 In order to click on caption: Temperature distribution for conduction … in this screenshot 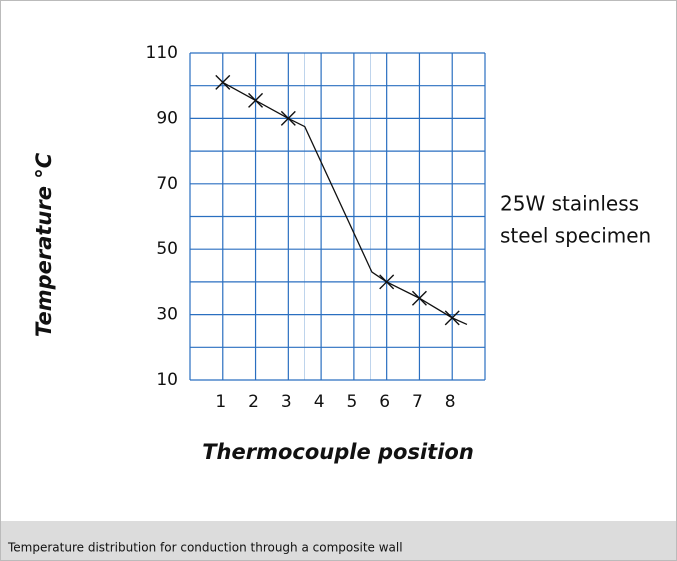, I will do `click(205, 548)`.